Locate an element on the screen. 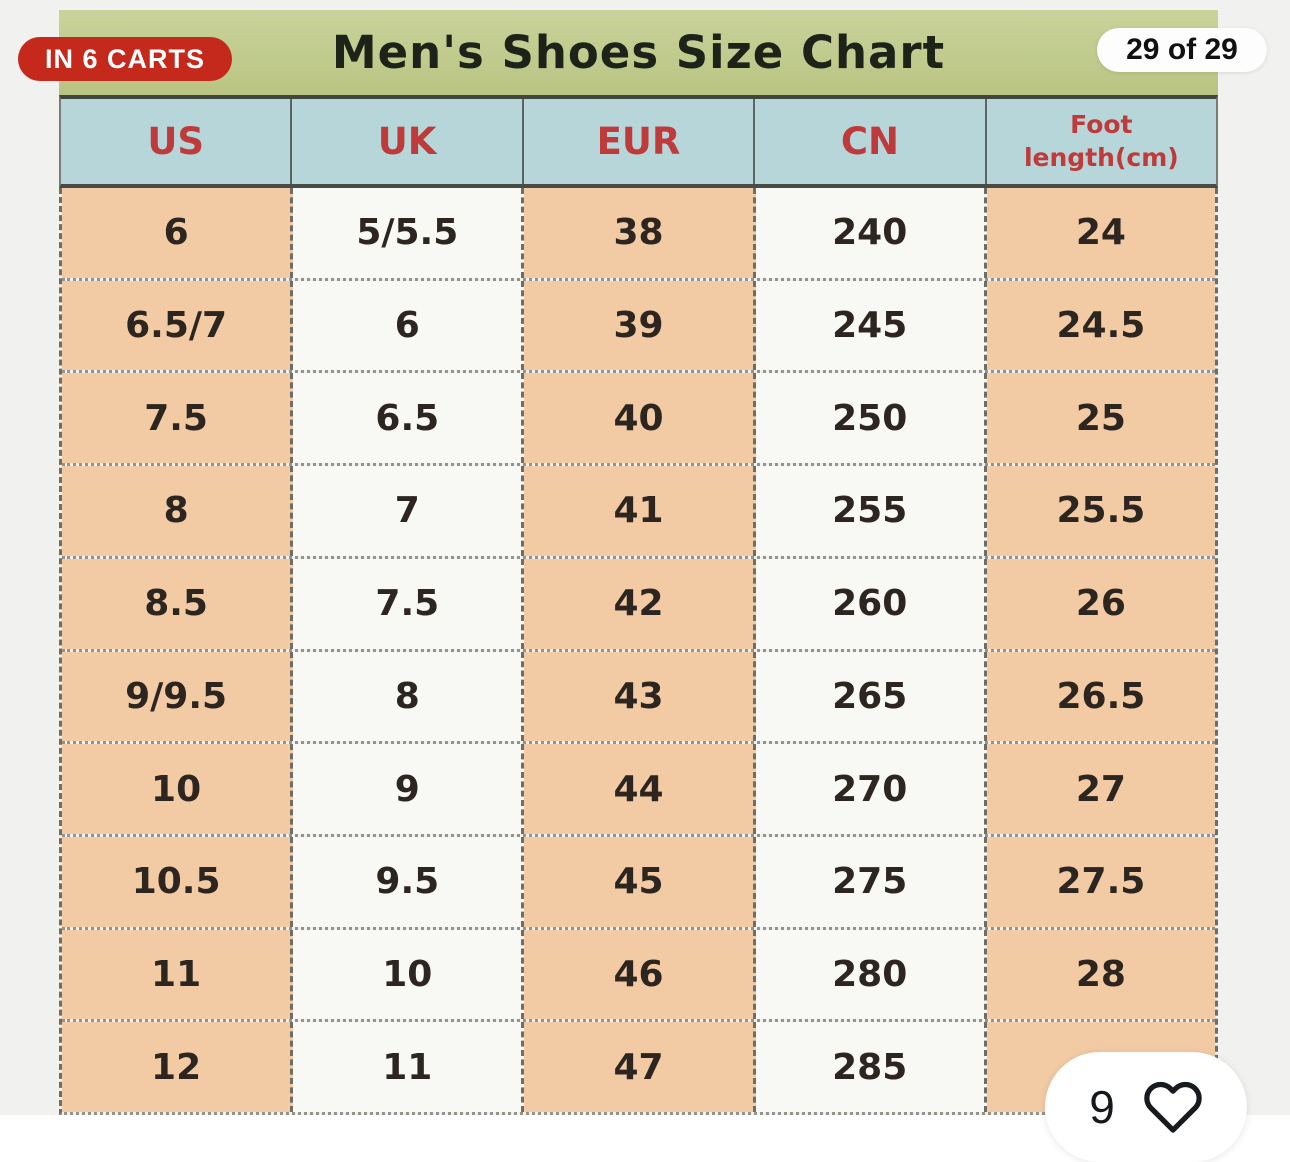 The image size is (1290, 1162). table-cell: 8.5 is located at coordinates (178, 603).